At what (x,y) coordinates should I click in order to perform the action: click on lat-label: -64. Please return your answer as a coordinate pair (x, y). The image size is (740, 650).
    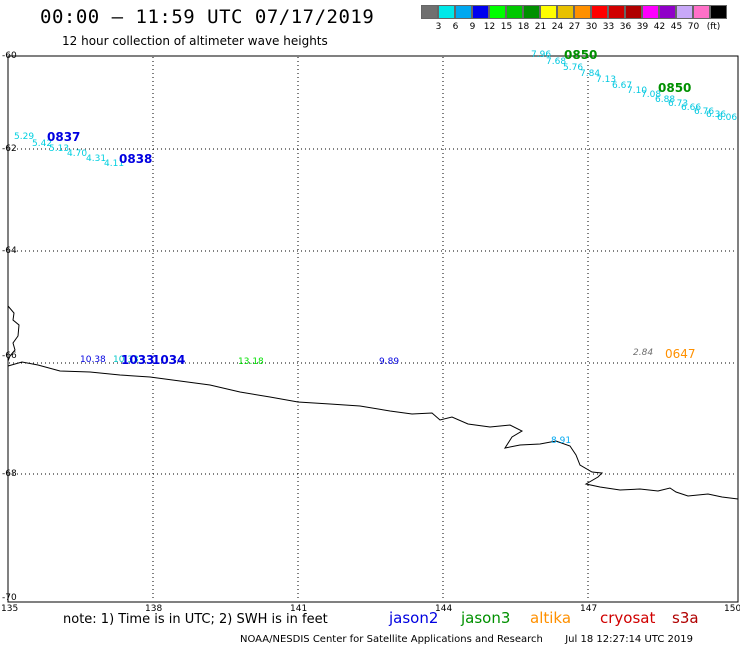
    Looking at the image, I should click on (9, 251).